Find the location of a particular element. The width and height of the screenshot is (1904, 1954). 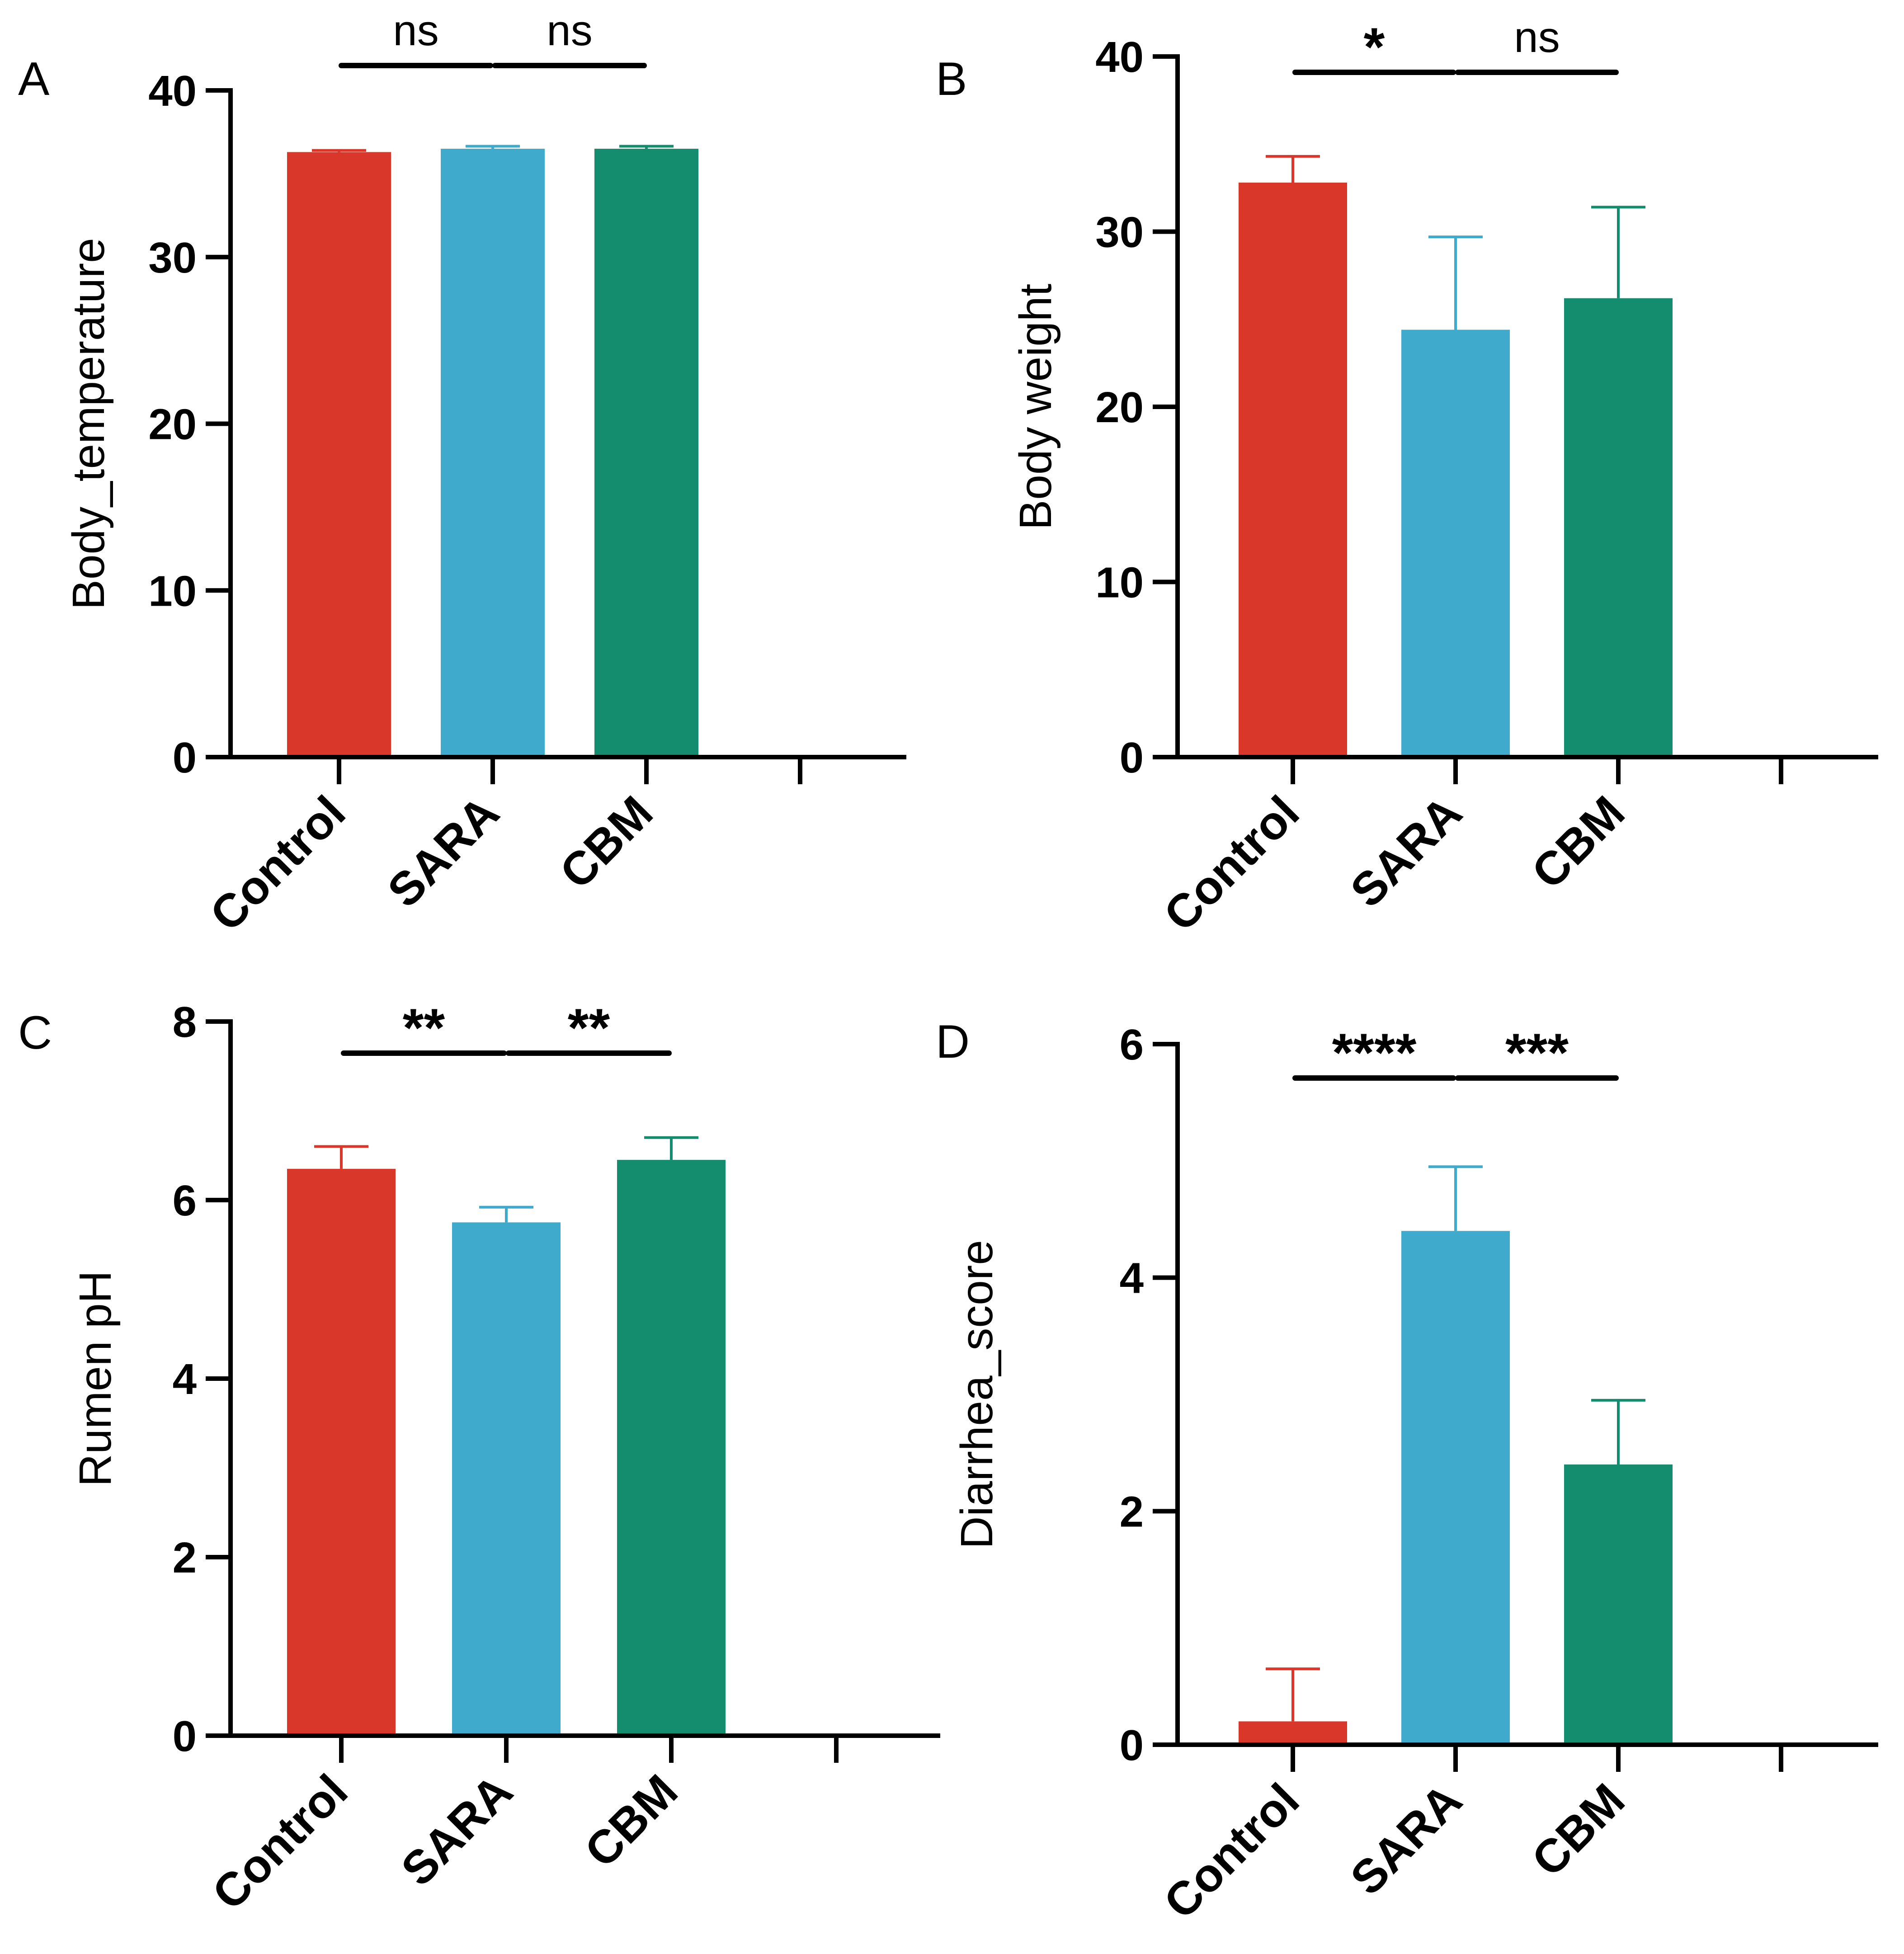

significance-1: ** is located at coordinates (424, 1028).